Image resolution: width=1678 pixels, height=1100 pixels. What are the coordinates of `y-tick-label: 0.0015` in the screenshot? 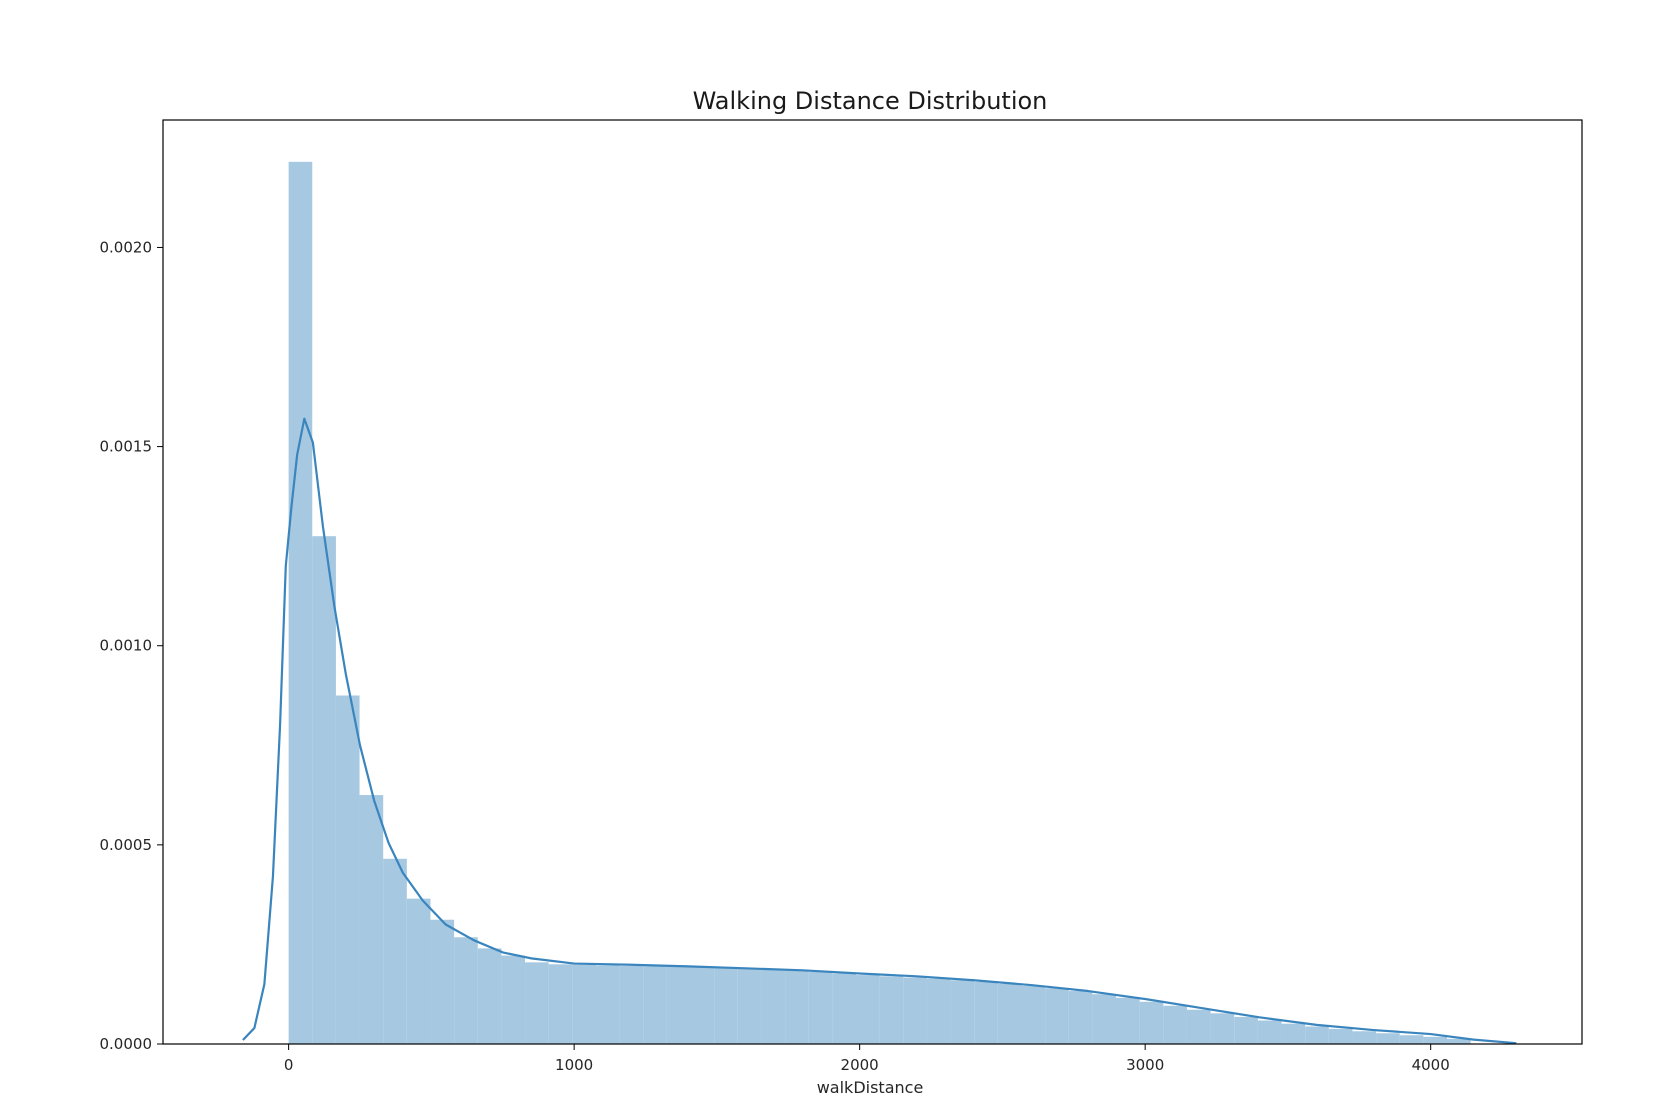 It's located at (126, 447).